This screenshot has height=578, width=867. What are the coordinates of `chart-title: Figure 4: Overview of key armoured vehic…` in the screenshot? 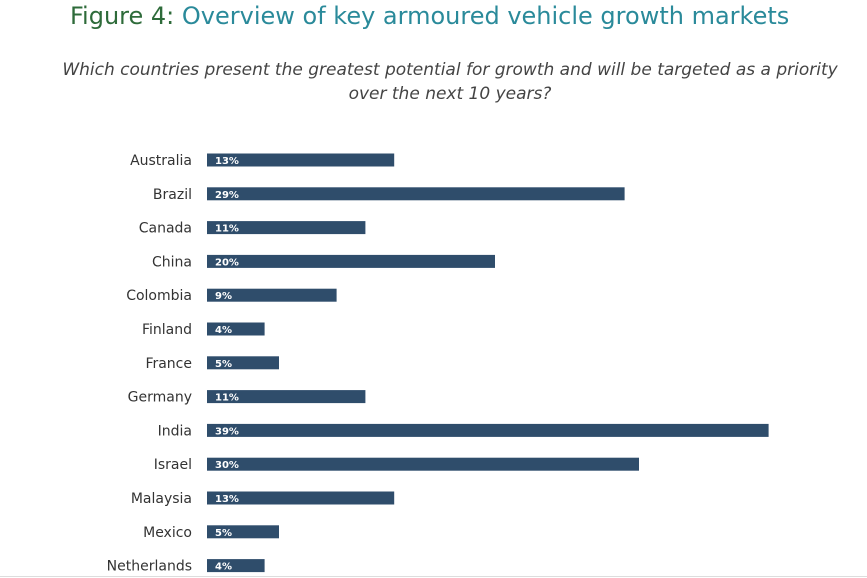 It's located at (429, 16).